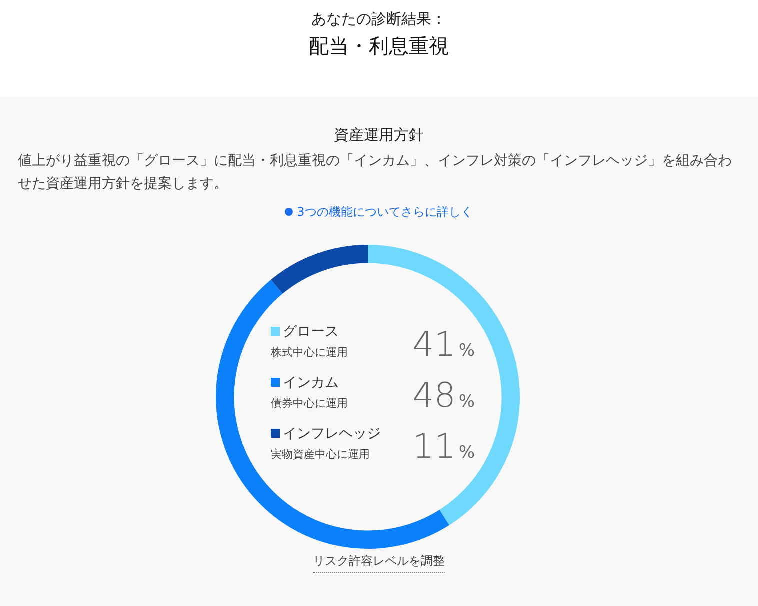  I want to click on legend-label: グロース, so click(310, 332).